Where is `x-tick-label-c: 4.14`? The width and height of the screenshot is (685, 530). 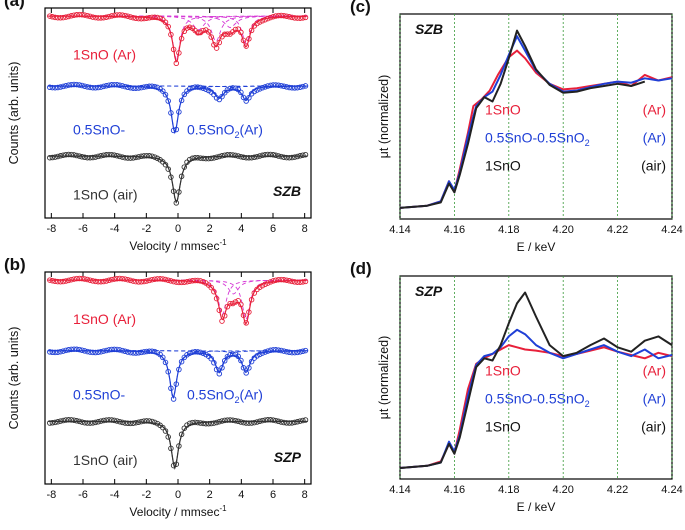
x-tick-label-c: 4.14 is located at coordinates (399, 230).